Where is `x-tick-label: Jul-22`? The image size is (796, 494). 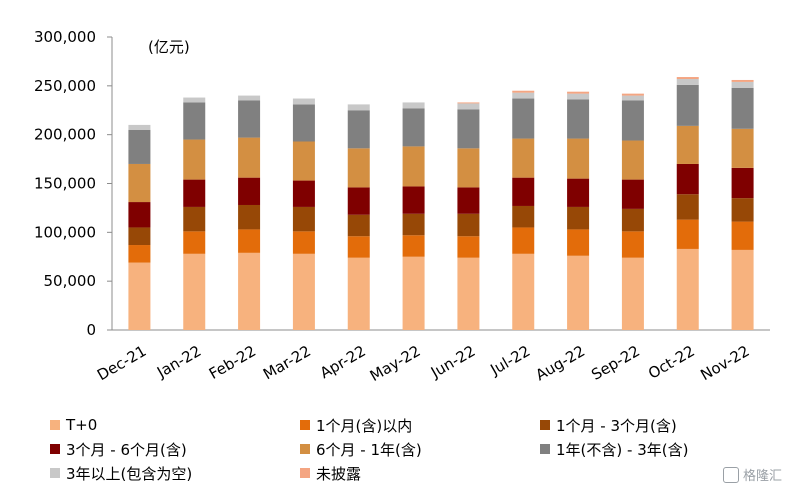
x-tick-label: Jul-22 is located at coordinates (509, 360).